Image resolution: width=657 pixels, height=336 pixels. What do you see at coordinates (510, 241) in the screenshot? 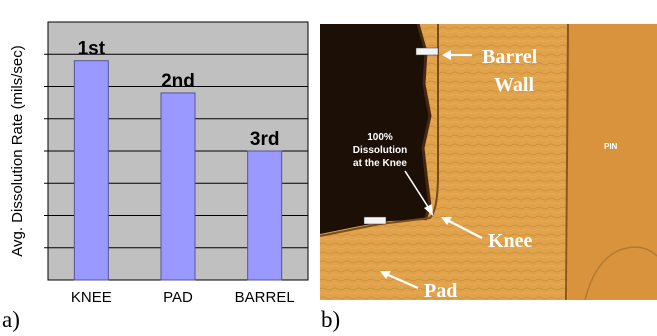
I see `knee-label: Knee` at bounding box center [510, 241].